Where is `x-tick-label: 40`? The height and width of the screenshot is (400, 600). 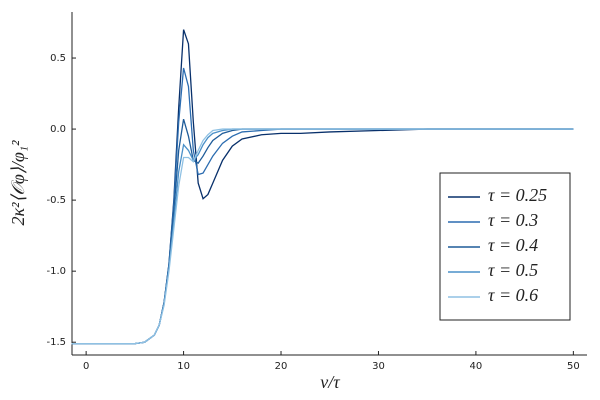 x-tick-label: 40 is located at coordinates (476, 366).